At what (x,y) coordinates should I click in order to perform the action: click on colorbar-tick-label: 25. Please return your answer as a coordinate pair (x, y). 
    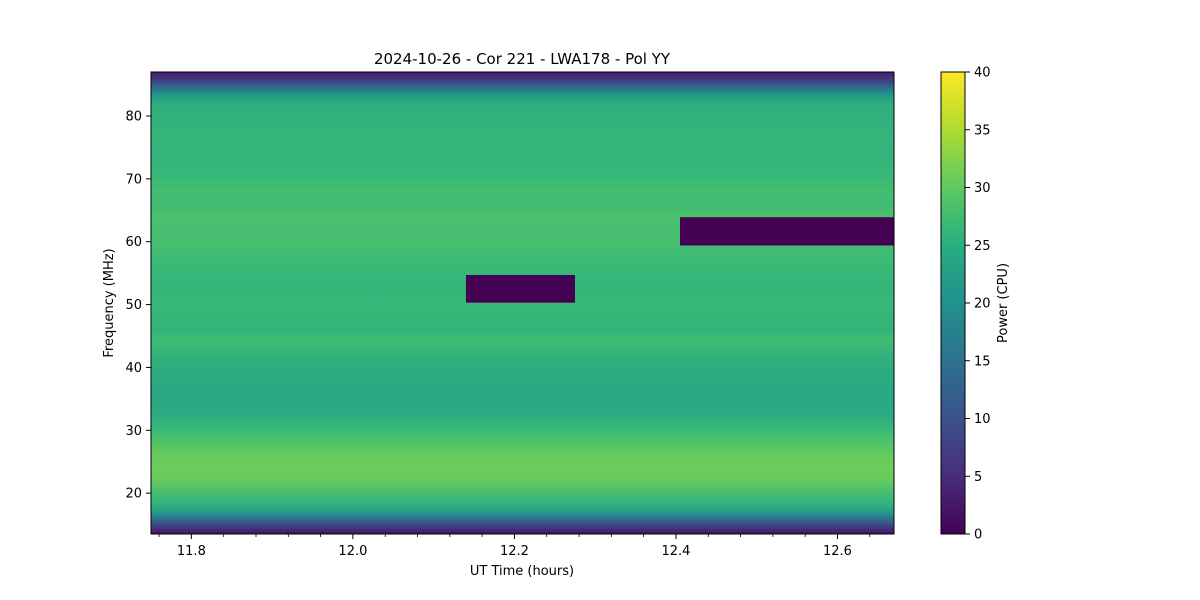
    Looking at the image, I should click on (982, 246).